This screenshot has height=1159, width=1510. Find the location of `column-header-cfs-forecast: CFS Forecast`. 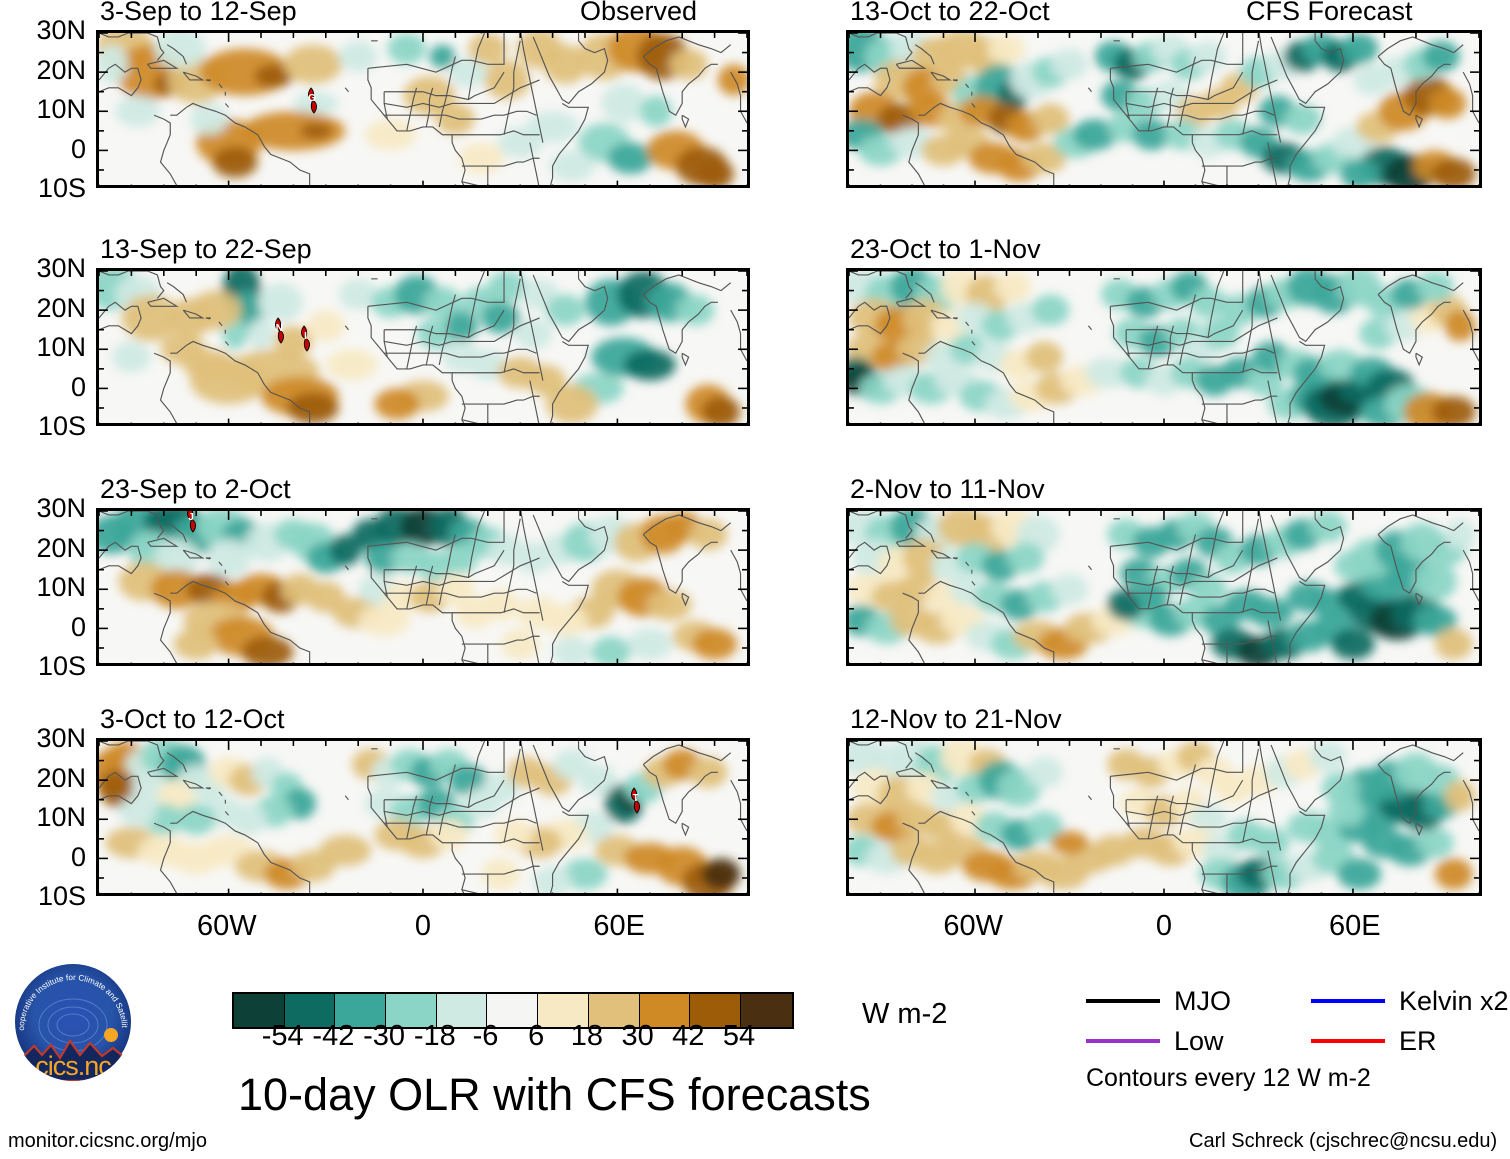

column-header-cfs-forecast: CFS Forecast is located at coordinates (1329, 13).